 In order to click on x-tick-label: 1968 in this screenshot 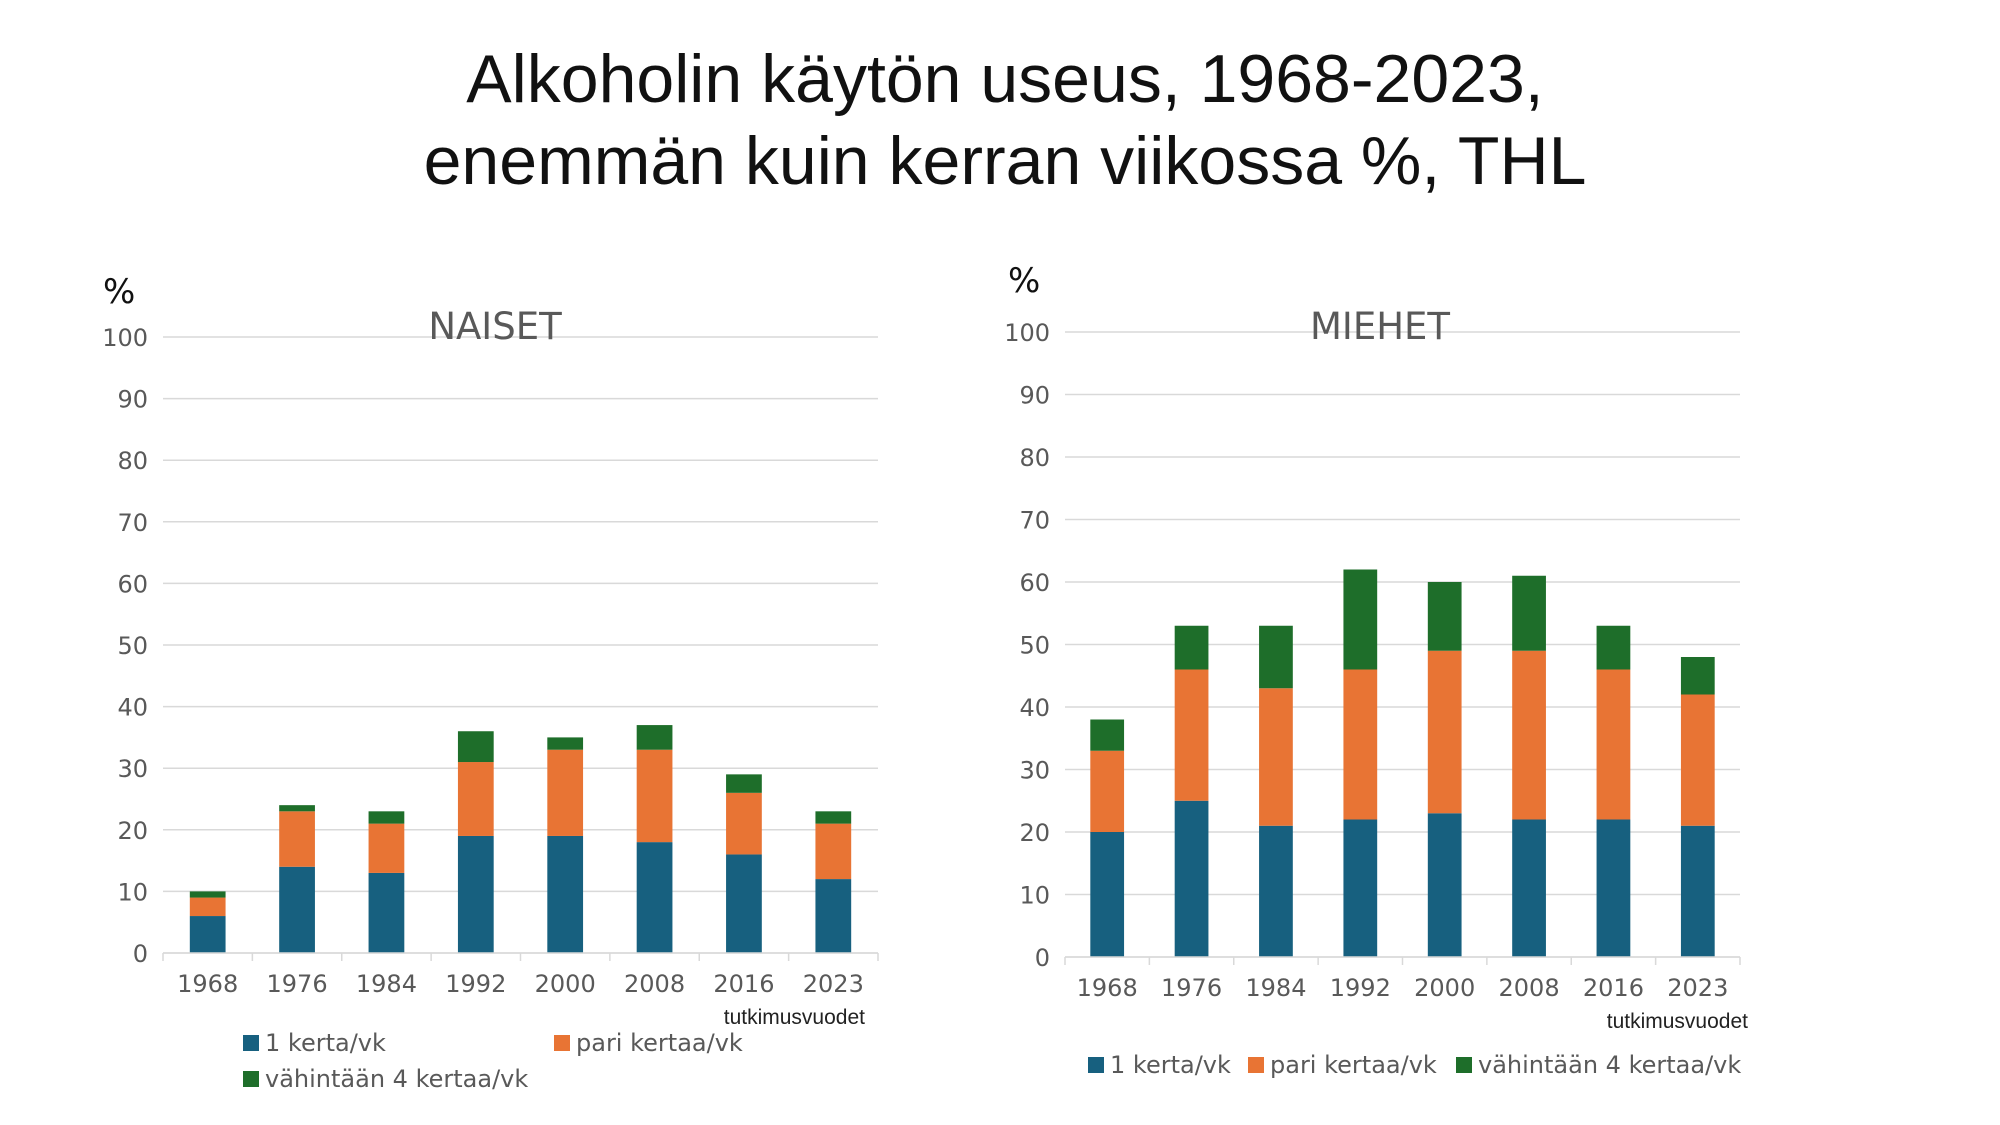, I will do `click(207, 984)`.